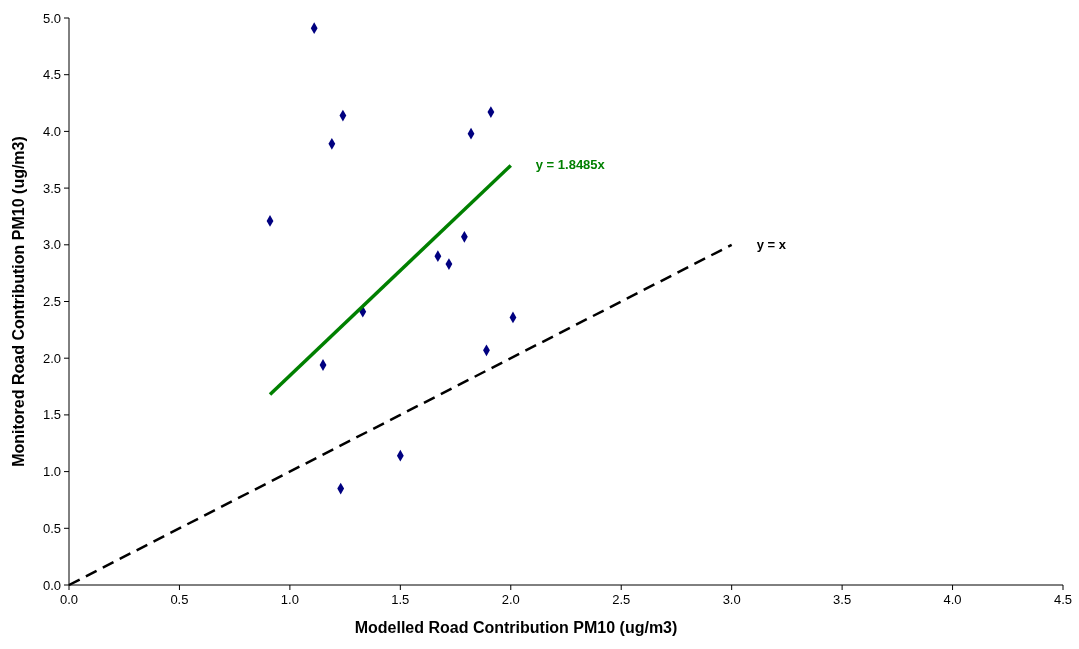 The width and height of the screenshot is (1079, 649). What do you see at coordinates (51, 358) in the screenshot?
I see `y-tick-label: 2.0` at bounding box center [51, 358].